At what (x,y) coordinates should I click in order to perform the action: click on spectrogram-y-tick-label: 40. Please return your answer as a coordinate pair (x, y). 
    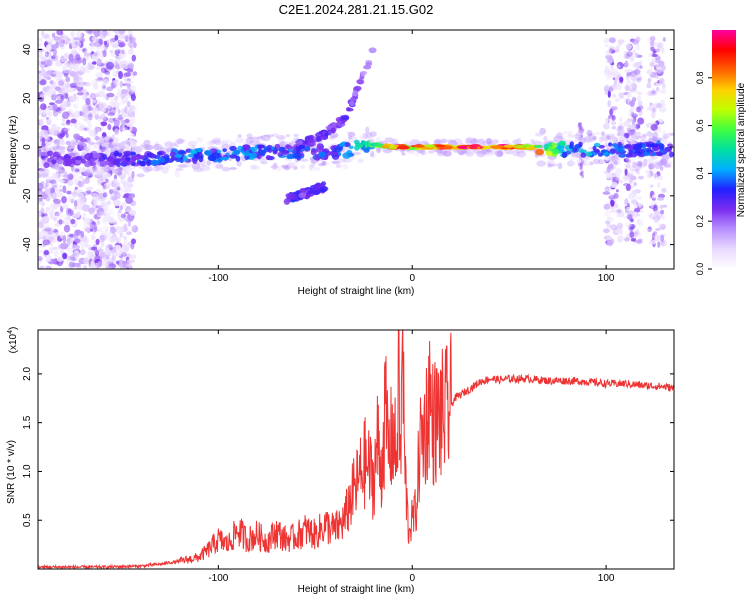
    Looking at the image, I should click on (27, 50).